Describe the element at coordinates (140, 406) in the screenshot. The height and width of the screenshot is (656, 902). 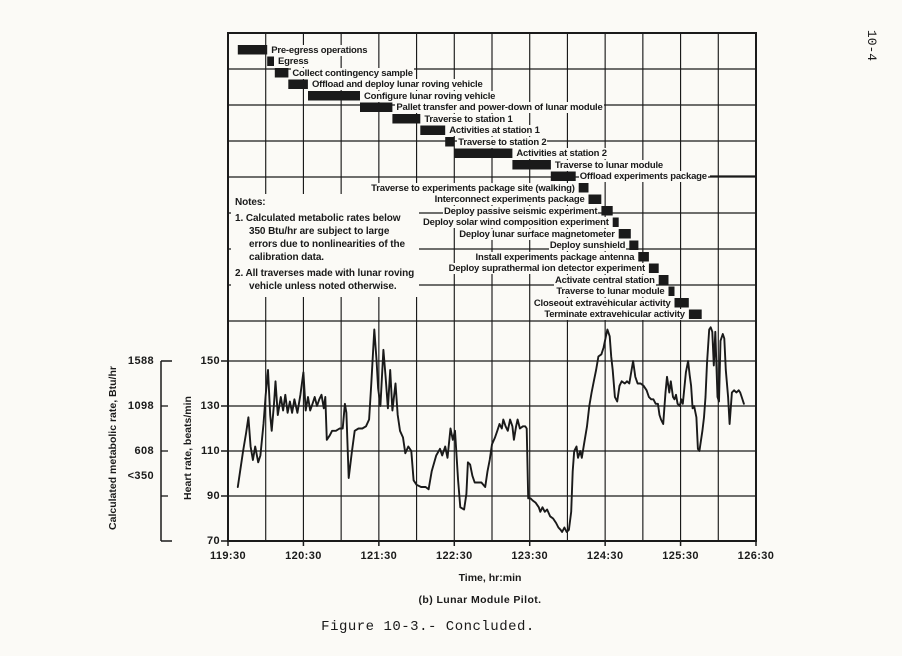
I see `metabolic-tick-label: 1098` at that location.